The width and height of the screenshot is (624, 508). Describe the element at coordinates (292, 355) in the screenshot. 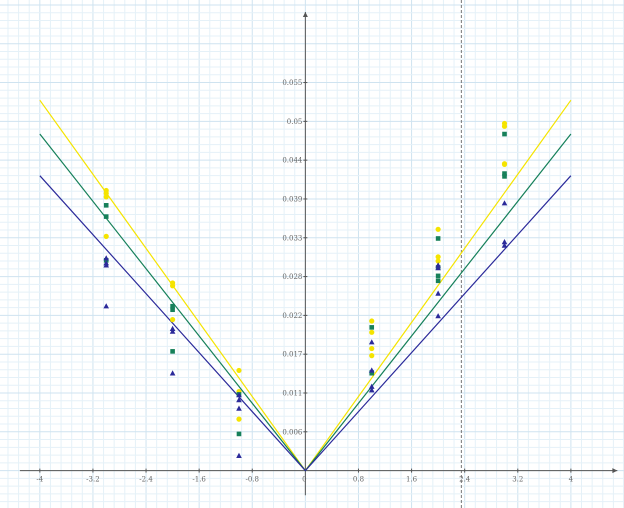

I see `y-tick-label: 0.017` at that location.